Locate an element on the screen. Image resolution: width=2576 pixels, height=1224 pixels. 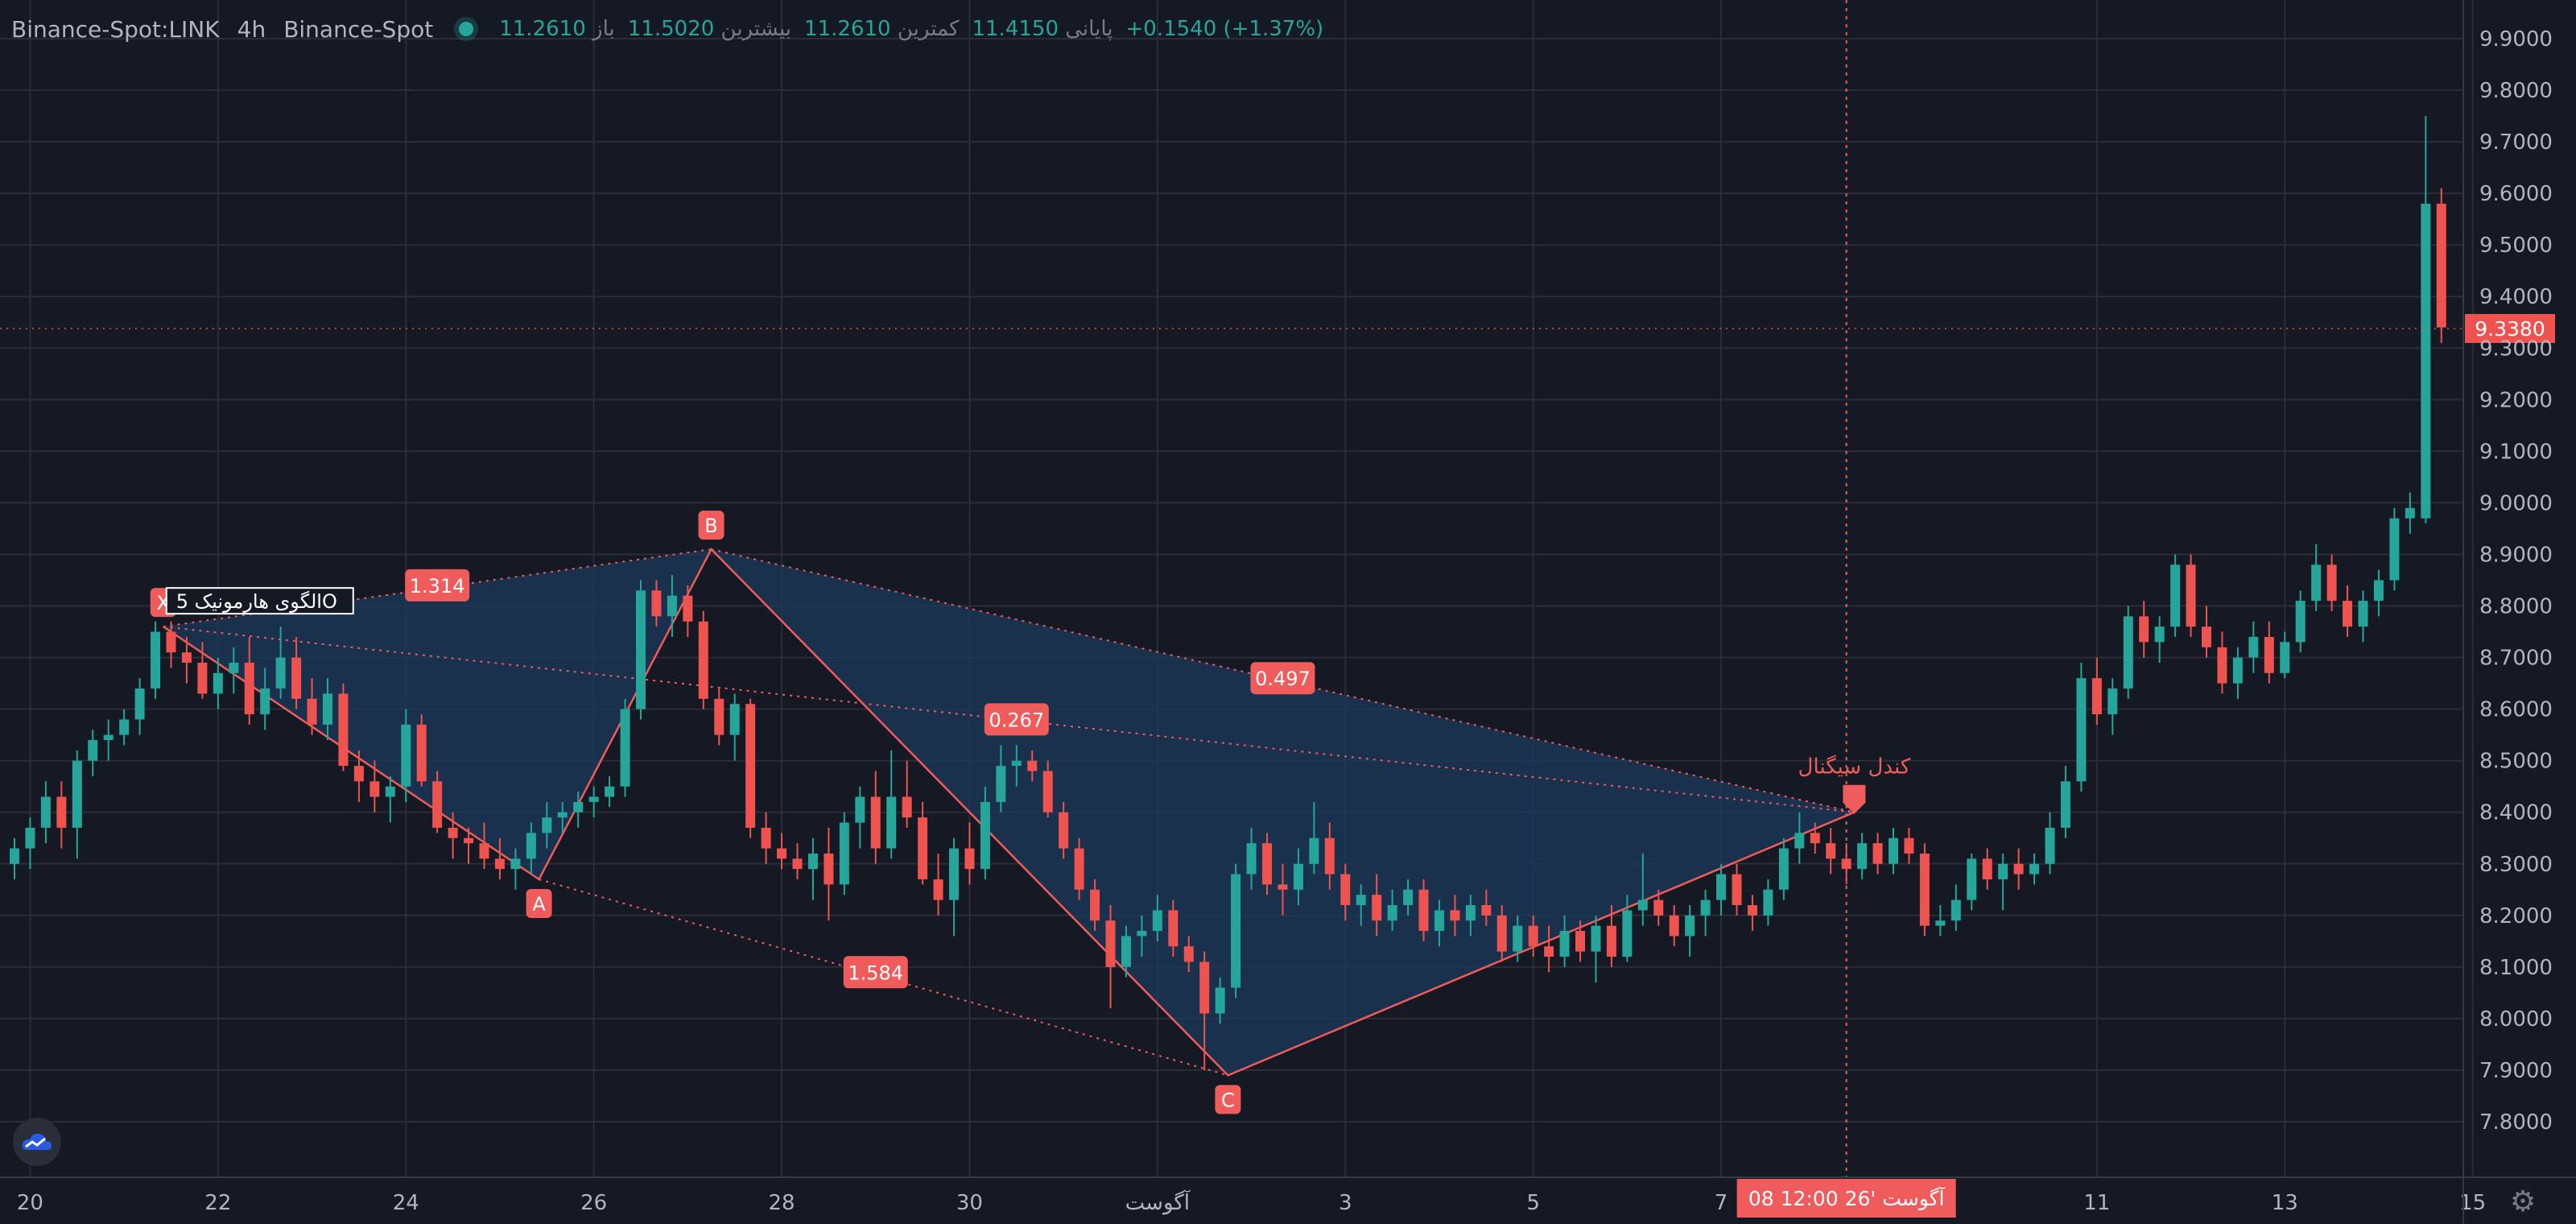
x-tick-label: 3 is located at coordinates (1345, 1203).